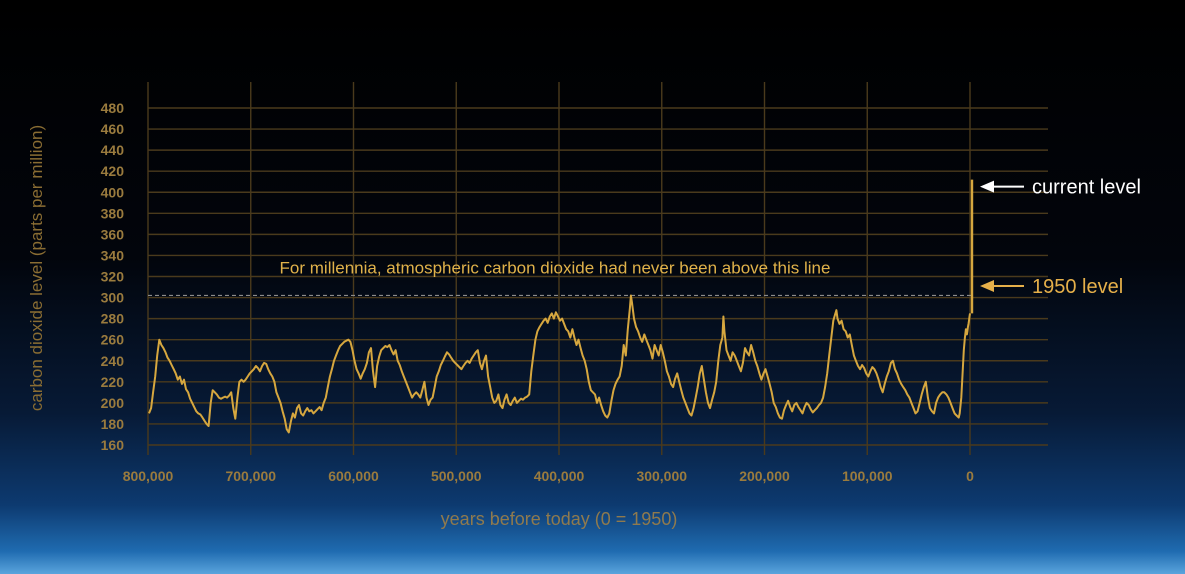 This screenshot has height=574, width=1185. Describe the element at coordinates (113, 319) in the screenshot. I see `y-tick-label: 280` at that location.